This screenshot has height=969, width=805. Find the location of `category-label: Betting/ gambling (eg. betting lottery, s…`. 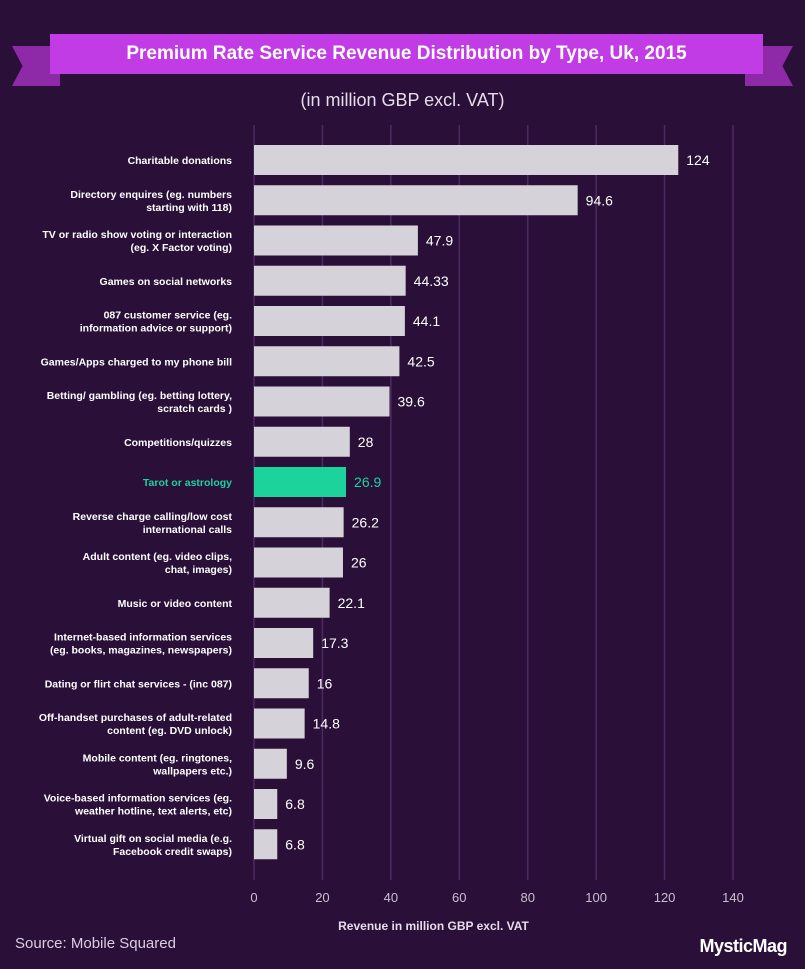

category-label: Betting/ gambling (eg. betting lottery, s… is located at coordinates (139, 402).